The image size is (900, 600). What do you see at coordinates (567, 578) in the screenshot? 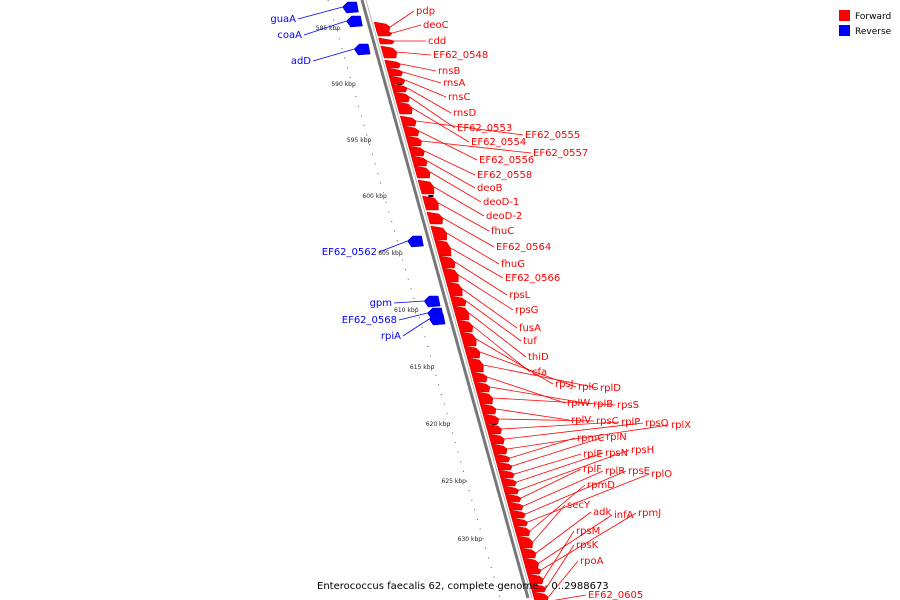
I see `gene-rpoa: rpoA` at bounding box center [567, 578].